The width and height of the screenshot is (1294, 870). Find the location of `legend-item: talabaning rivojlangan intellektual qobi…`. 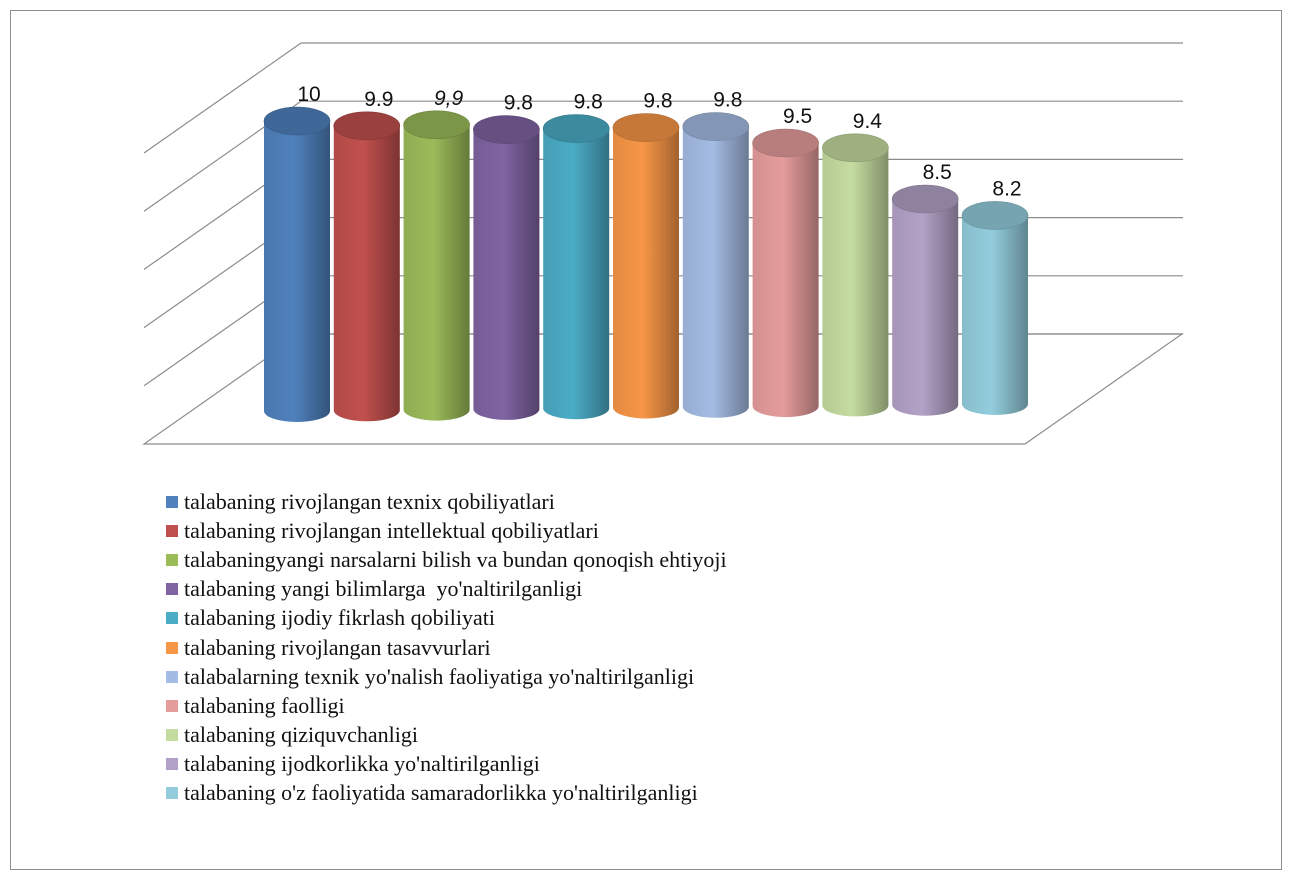

legend-item: talabaning rivojlangan intellektual qobi… is located at coordinates (446, 530).